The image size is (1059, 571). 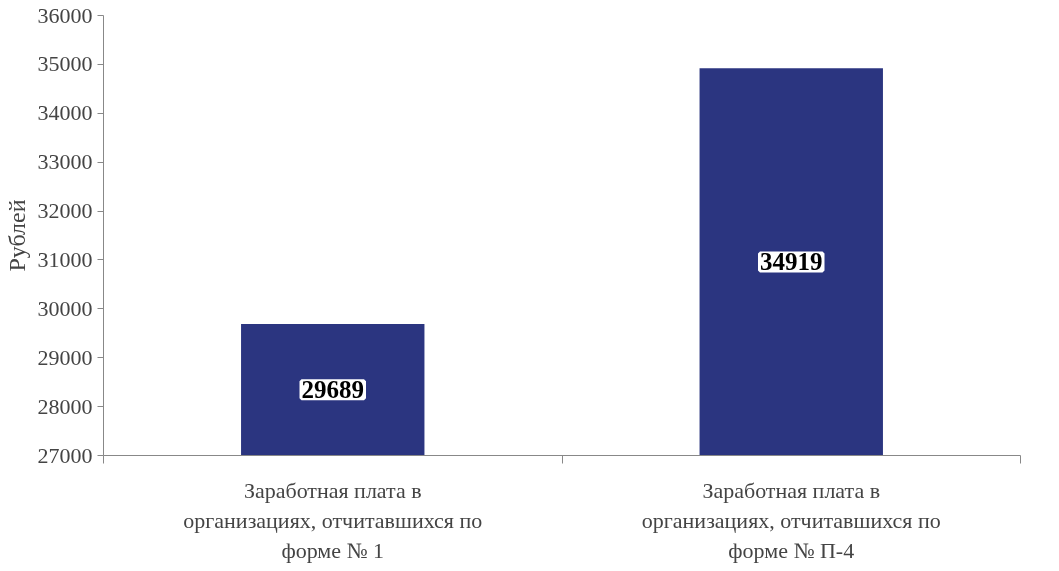 What do you see at coordinates (65, 406) in the screenshot?
I see `y-tick-label: 28000` at bounding box center [65, 406].